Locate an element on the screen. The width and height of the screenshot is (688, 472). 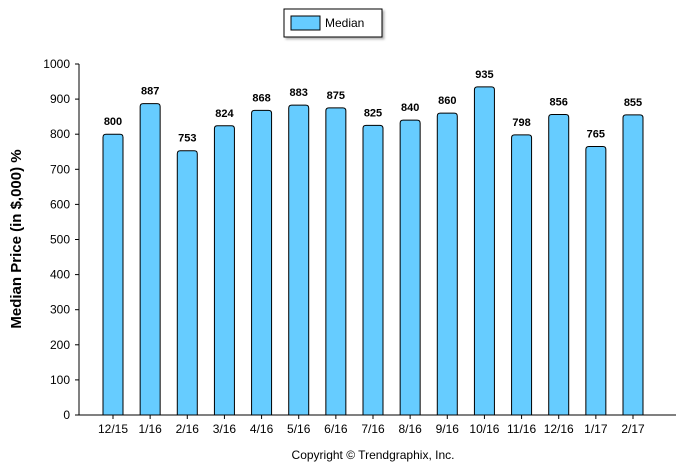
x-tick-label: 4/16 is located at coordinates (262, 429).